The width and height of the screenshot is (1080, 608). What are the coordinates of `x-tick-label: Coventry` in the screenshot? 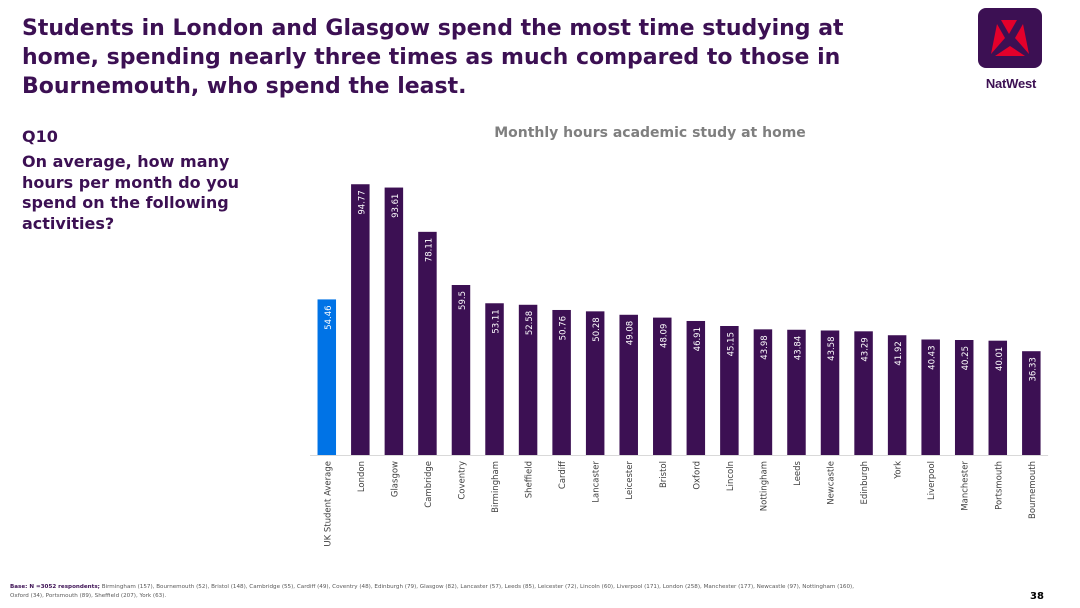 It's located at (462, 480).